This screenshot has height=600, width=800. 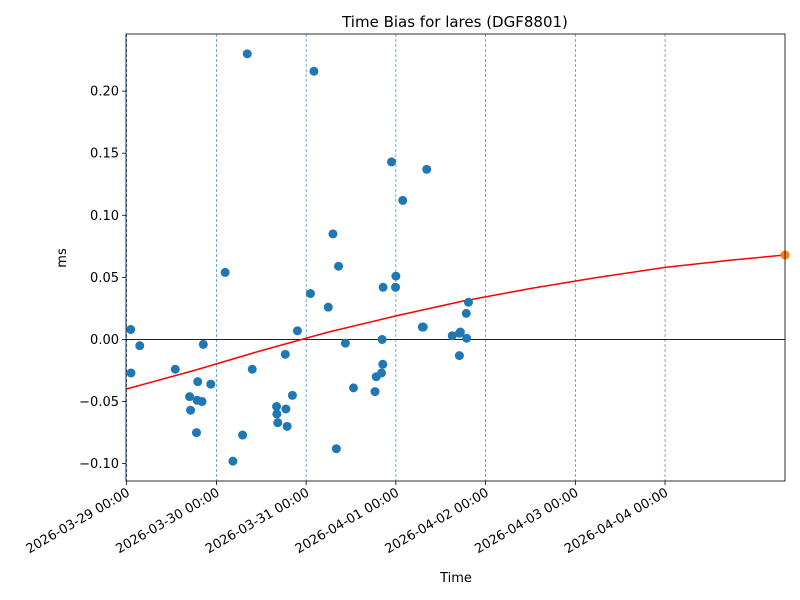 What do you see at coordinates (104, 216) in the screenshot?
I see `y-tick-label: 0.10` at bounding box center [104, 216].